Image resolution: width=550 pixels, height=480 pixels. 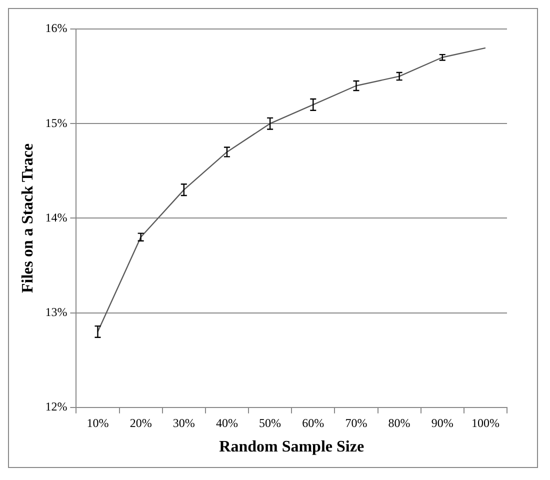 What do you see at coordinates (56, 28) in the screenshot?
I see `y-tick-label: 16%` at bounding box center [56, 28].